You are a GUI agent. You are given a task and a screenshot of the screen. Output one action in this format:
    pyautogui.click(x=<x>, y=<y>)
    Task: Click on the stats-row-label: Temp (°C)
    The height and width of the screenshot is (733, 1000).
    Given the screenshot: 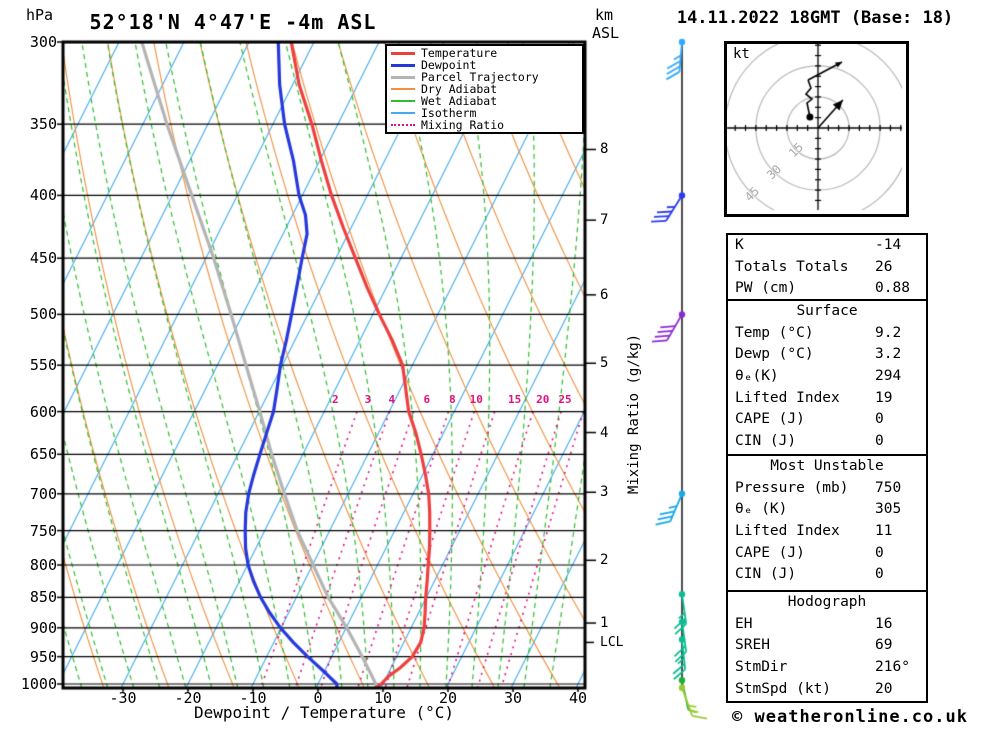 What is the action you would take?
    pyautogui.click(x=774, y=332)
    